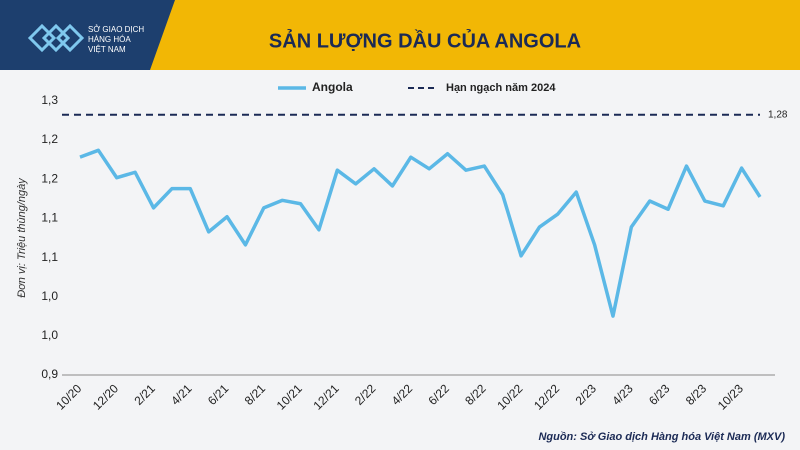 This screenshot has width=800, height=450. Describe the element at coordinates (22, 237) in the screenshot. I see `y-axis-label: Đơn vị: Triệu thùng/ngày` at that location.